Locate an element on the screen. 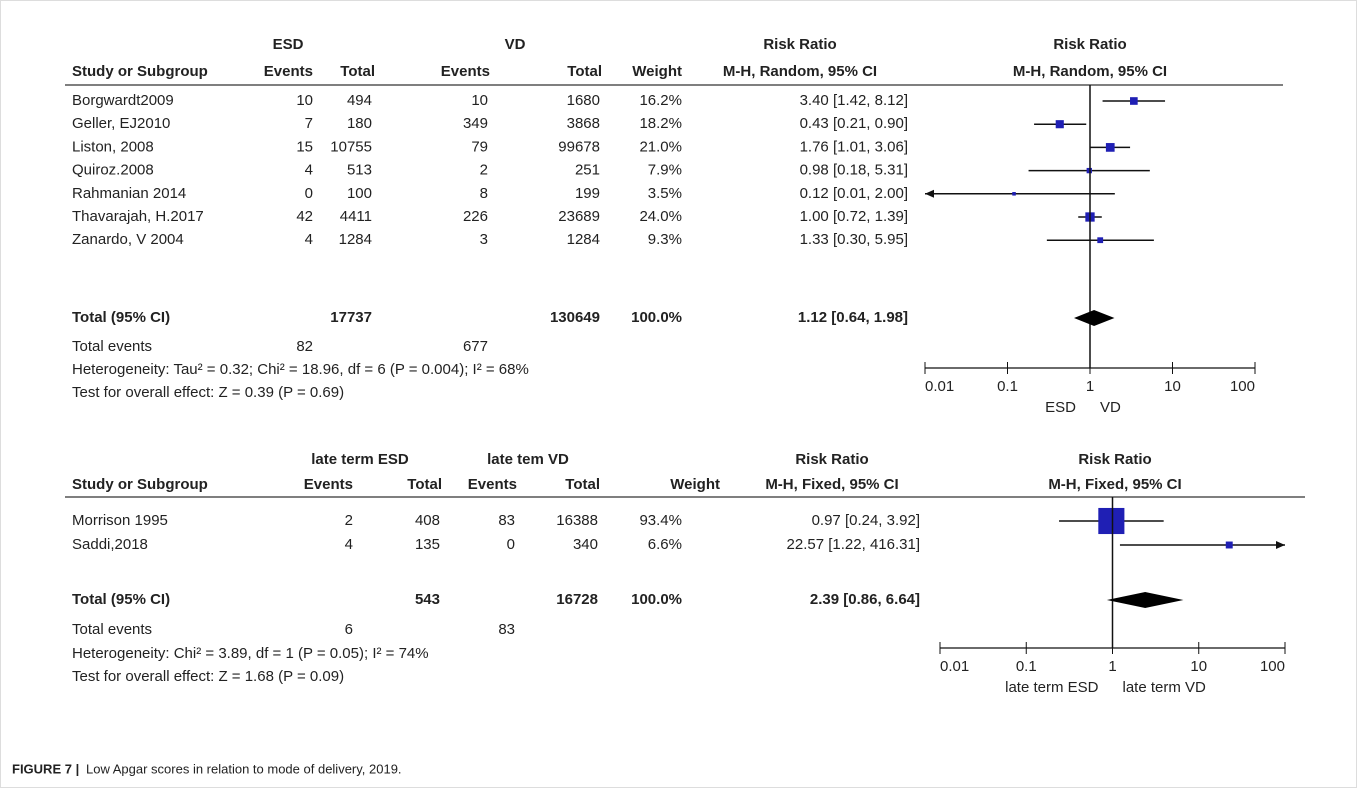 This screenshot has width=1357, height=788. cell: 1680 is located at coordinates (583, 100).